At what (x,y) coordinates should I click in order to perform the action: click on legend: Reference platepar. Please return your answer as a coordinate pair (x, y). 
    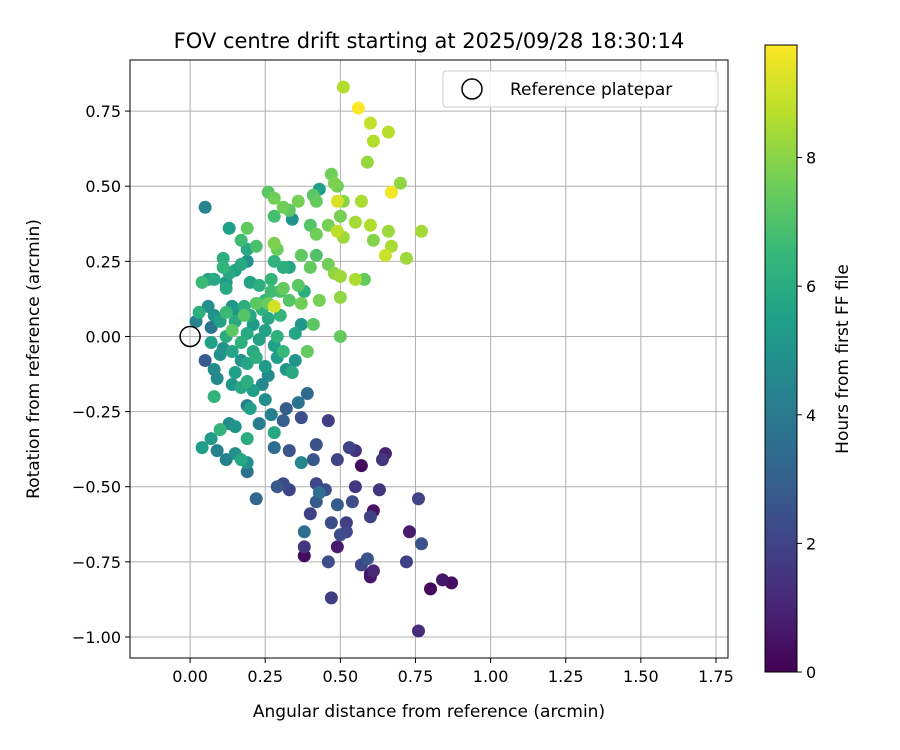
    Looking at the image, I should click on (580, 89).